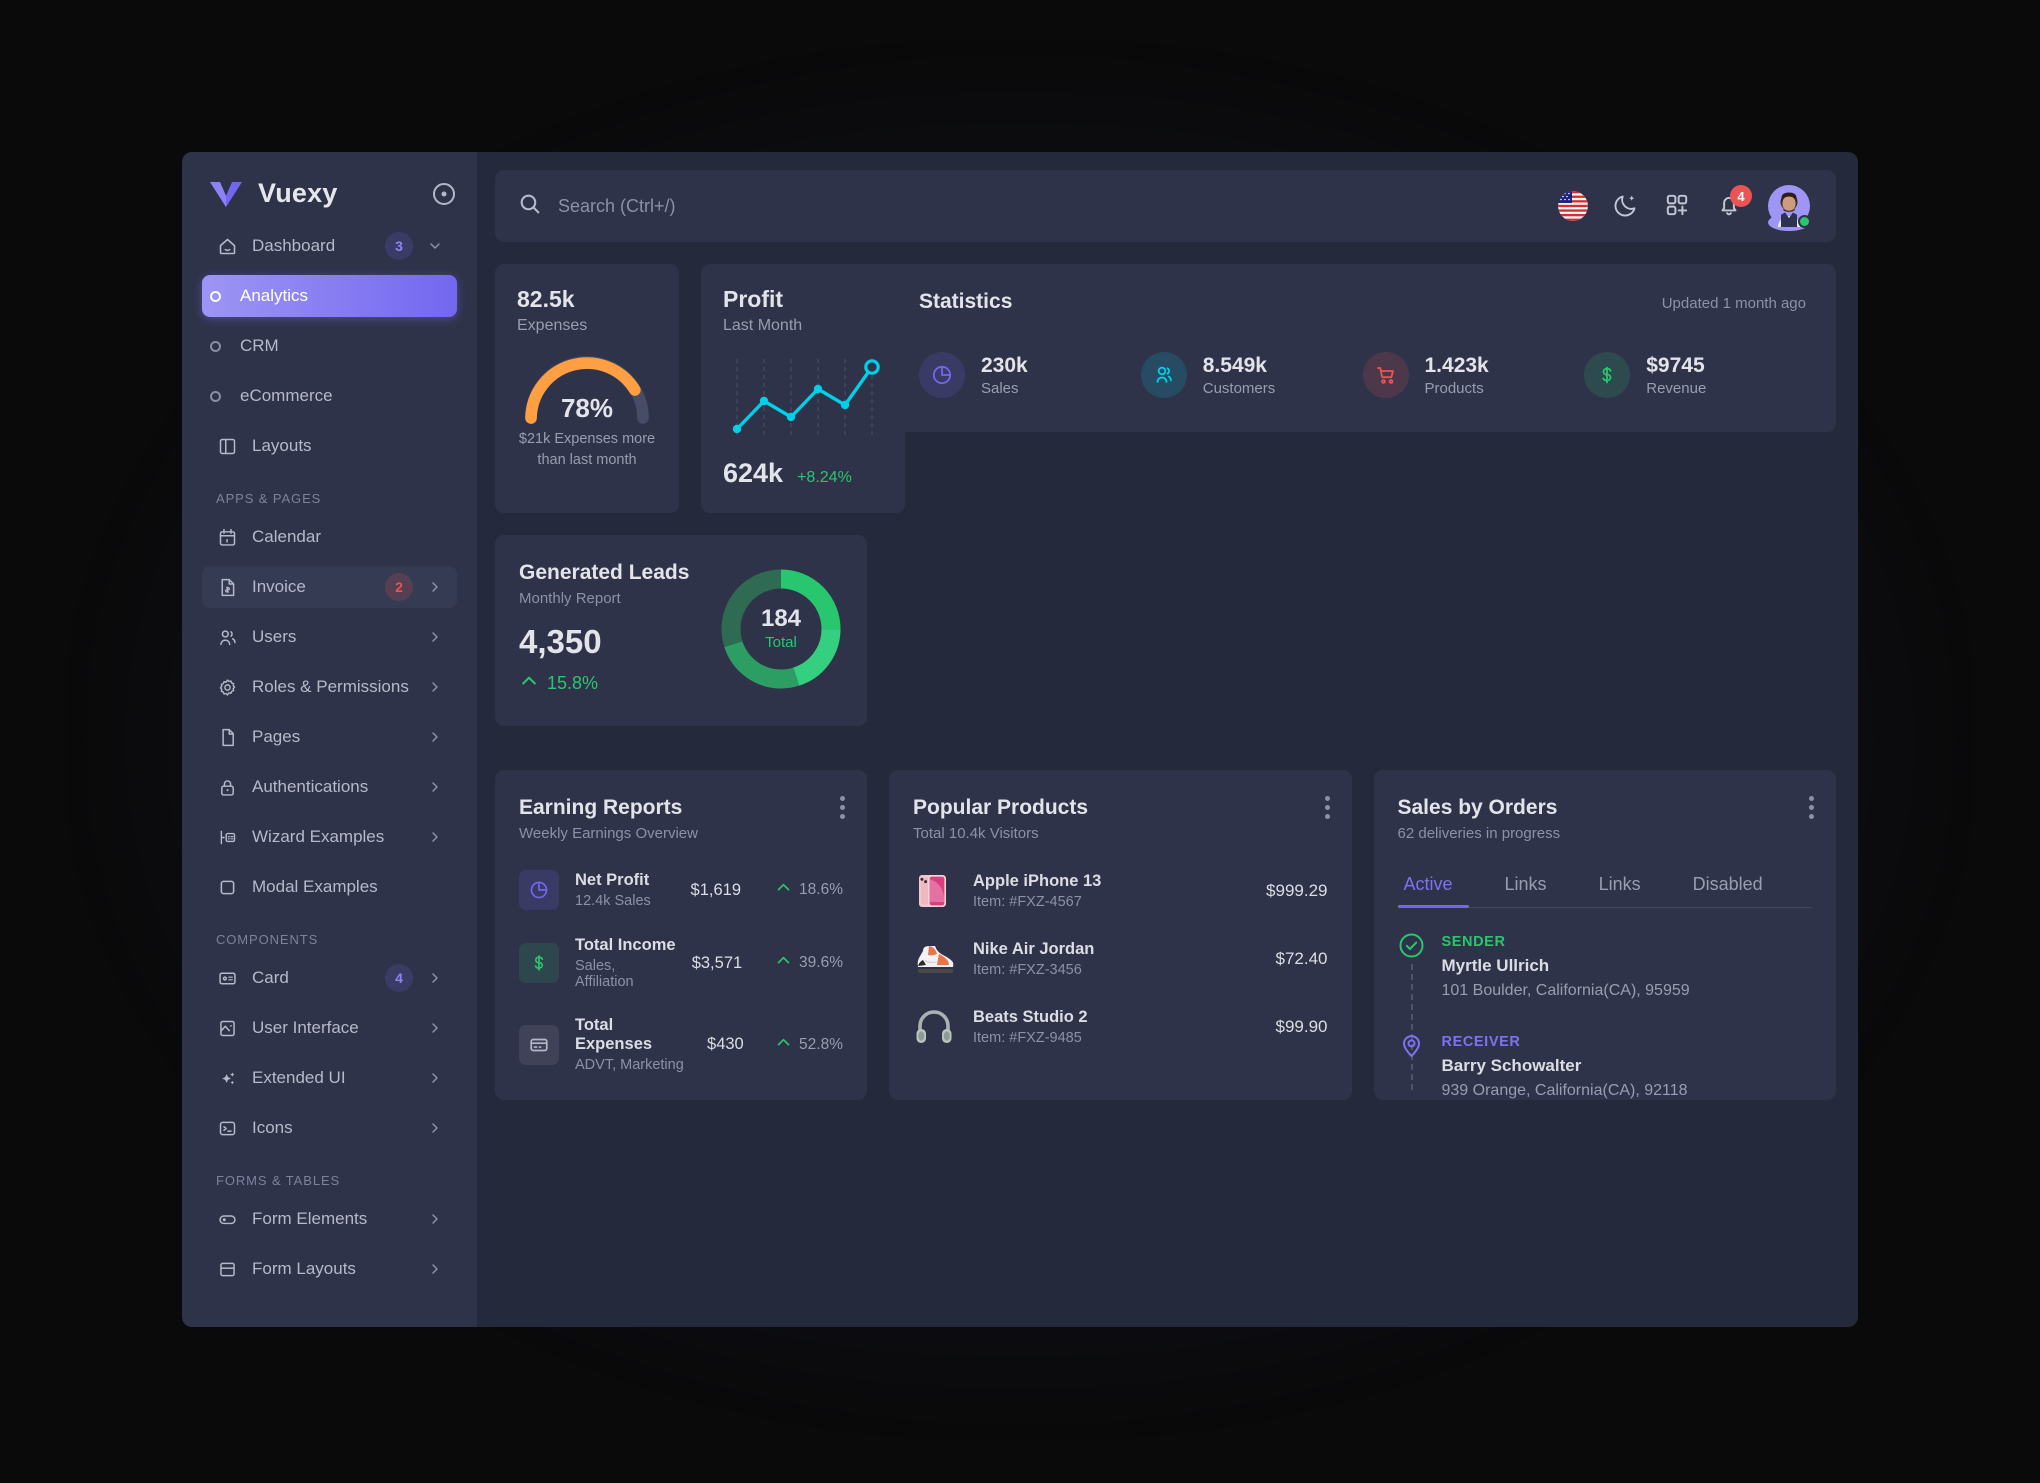 This screenshot has width=2040, height=1483. What do you see at coordinates (1301, 958) in the screenshot?
I see `product-price: $72.40` at bounding box center [1301, 958].